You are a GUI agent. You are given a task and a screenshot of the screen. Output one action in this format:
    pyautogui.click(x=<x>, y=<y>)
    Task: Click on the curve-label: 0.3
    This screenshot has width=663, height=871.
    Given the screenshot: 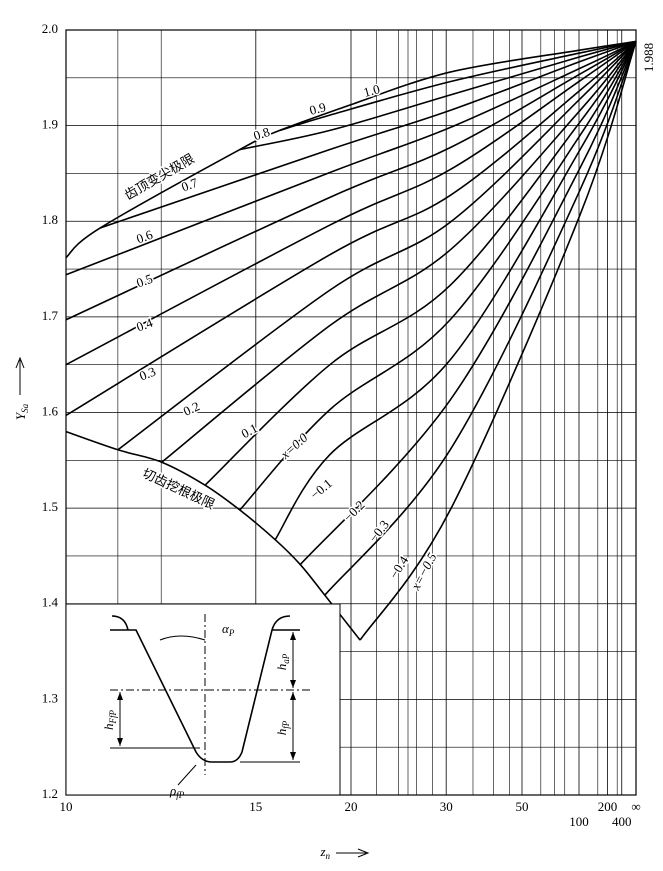 What is the action you would take?
    pyautogui.click(x=147, y=374)
    